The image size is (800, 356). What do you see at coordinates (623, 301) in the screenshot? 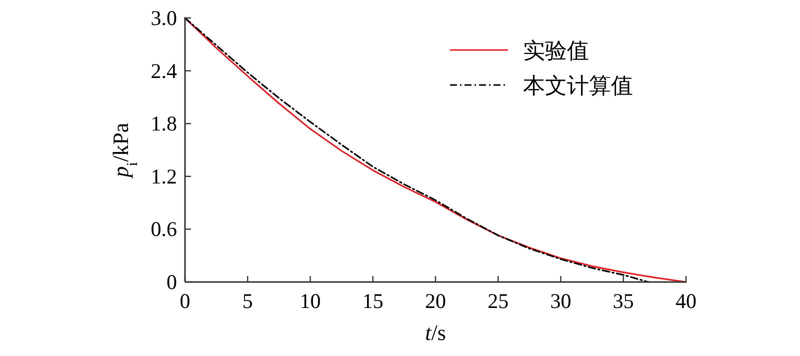
I see `x-tick-label: 35` at bounding box center [623, 301].